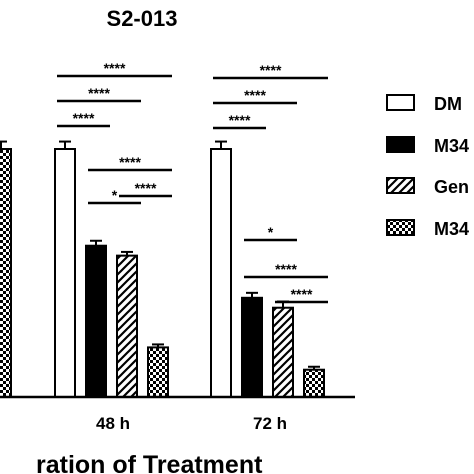 The width and height of the screenshot is (474, 474). I want to click on legend-label-4: M34, so click(451, 229).